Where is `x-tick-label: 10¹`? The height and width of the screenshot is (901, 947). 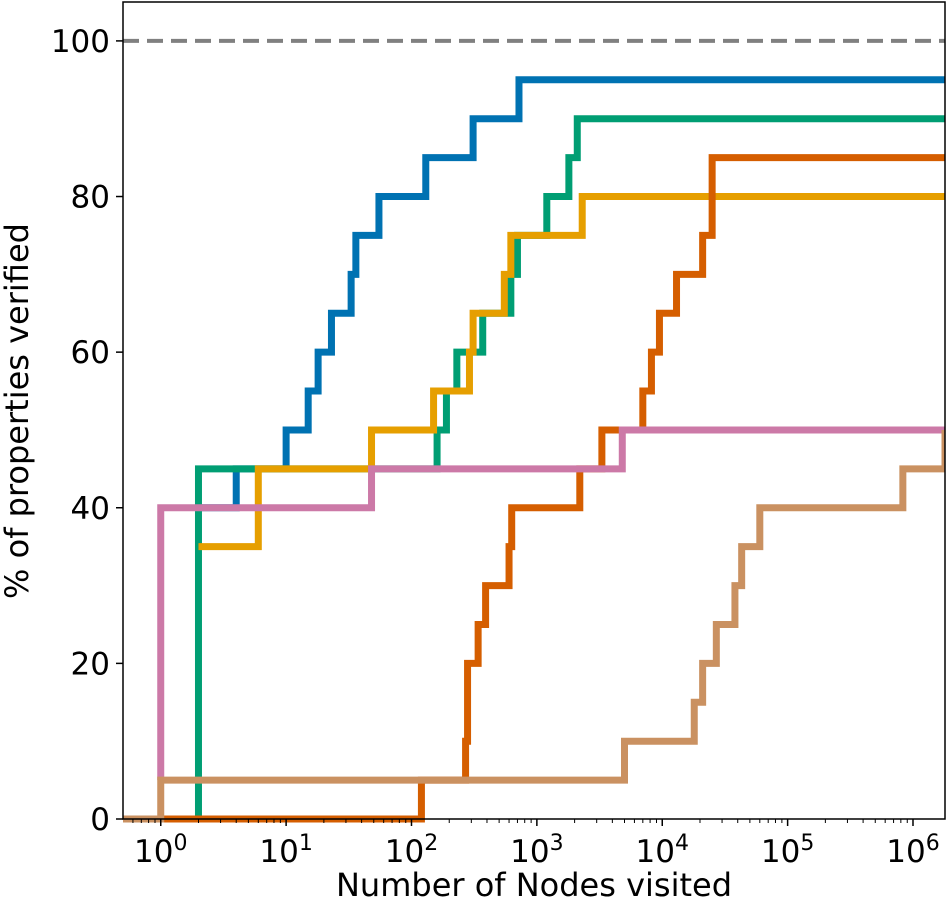
x-tick-label: 10¹ is located at coordinates (285, 850).